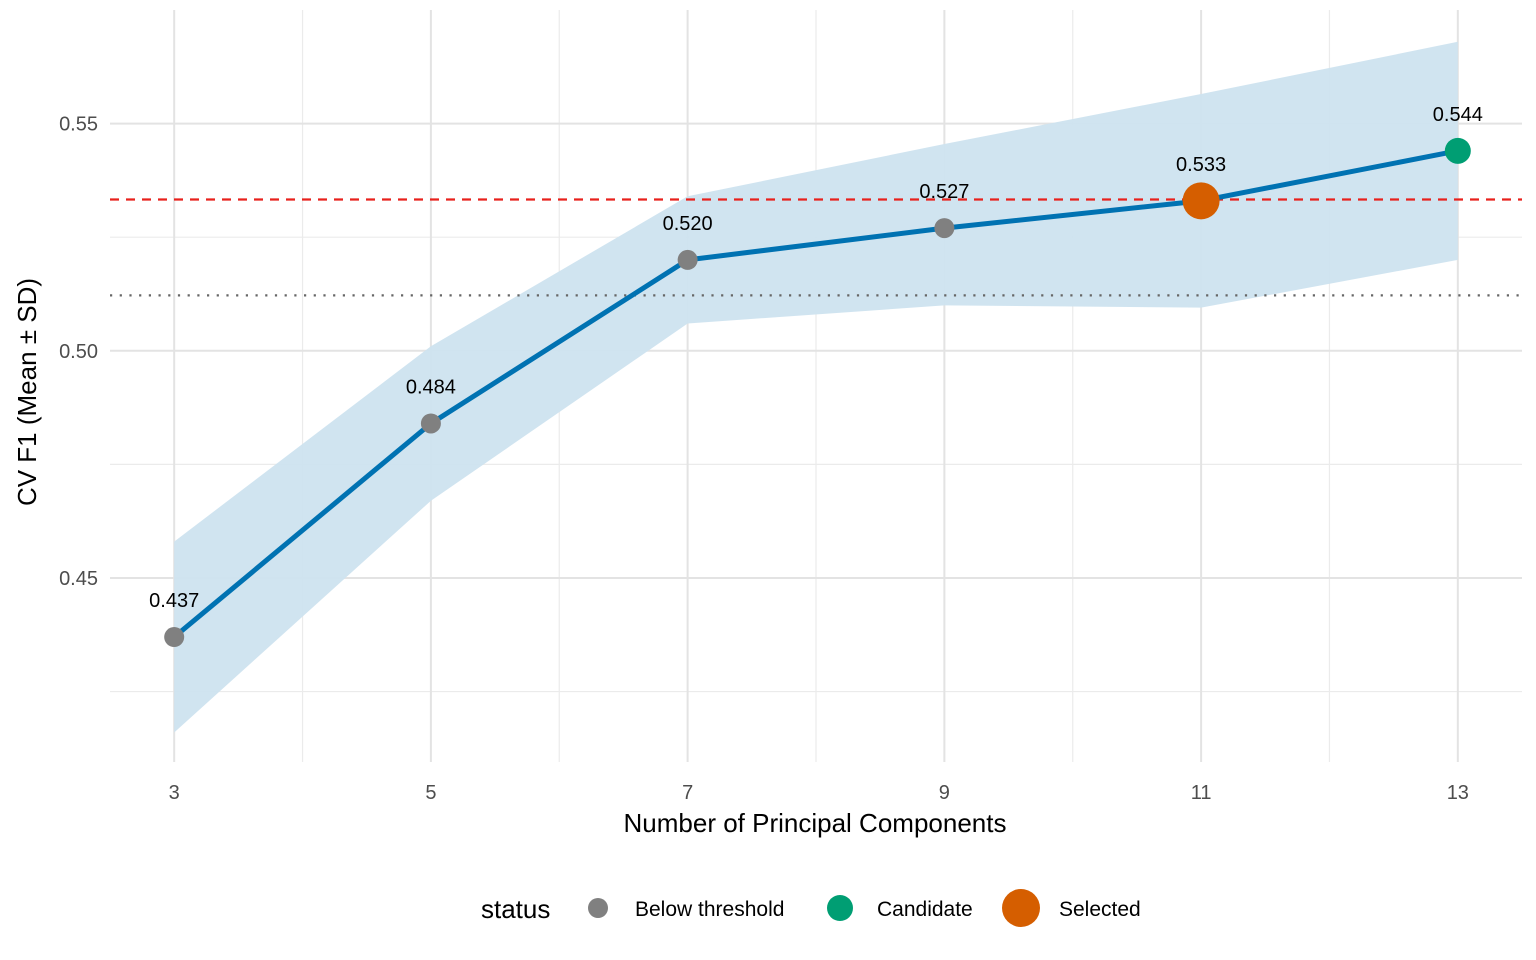  I want to click on y-tick-labels: 0.45 0.50 0.55, so click(78, 352).